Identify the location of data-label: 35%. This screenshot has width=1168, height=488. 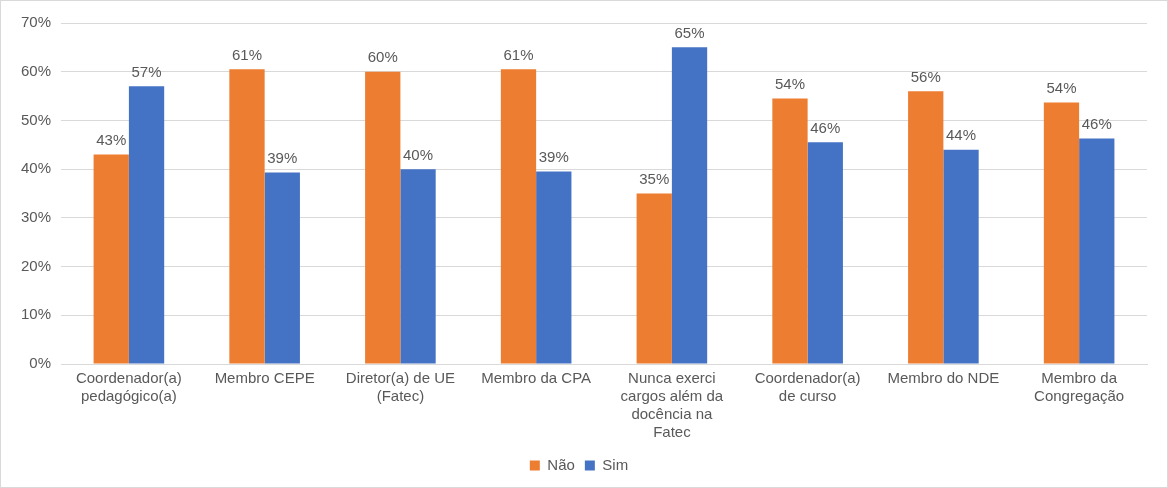
(654, 179).